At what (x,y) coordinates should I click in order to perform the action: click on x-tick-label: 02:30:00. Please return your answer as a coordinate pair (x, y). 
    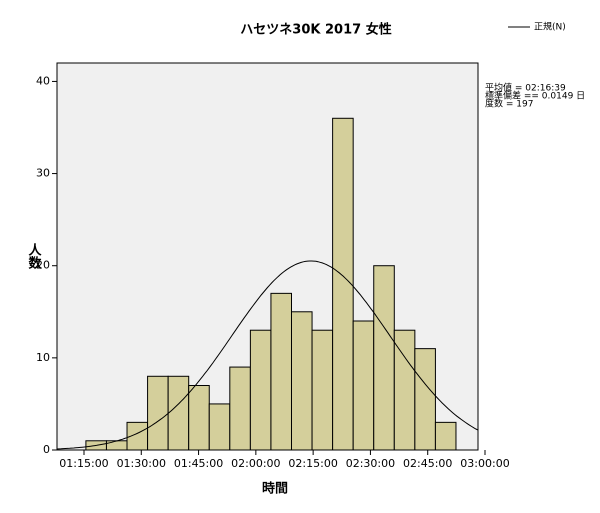
    Looking at the image, I should click on (370, 463).